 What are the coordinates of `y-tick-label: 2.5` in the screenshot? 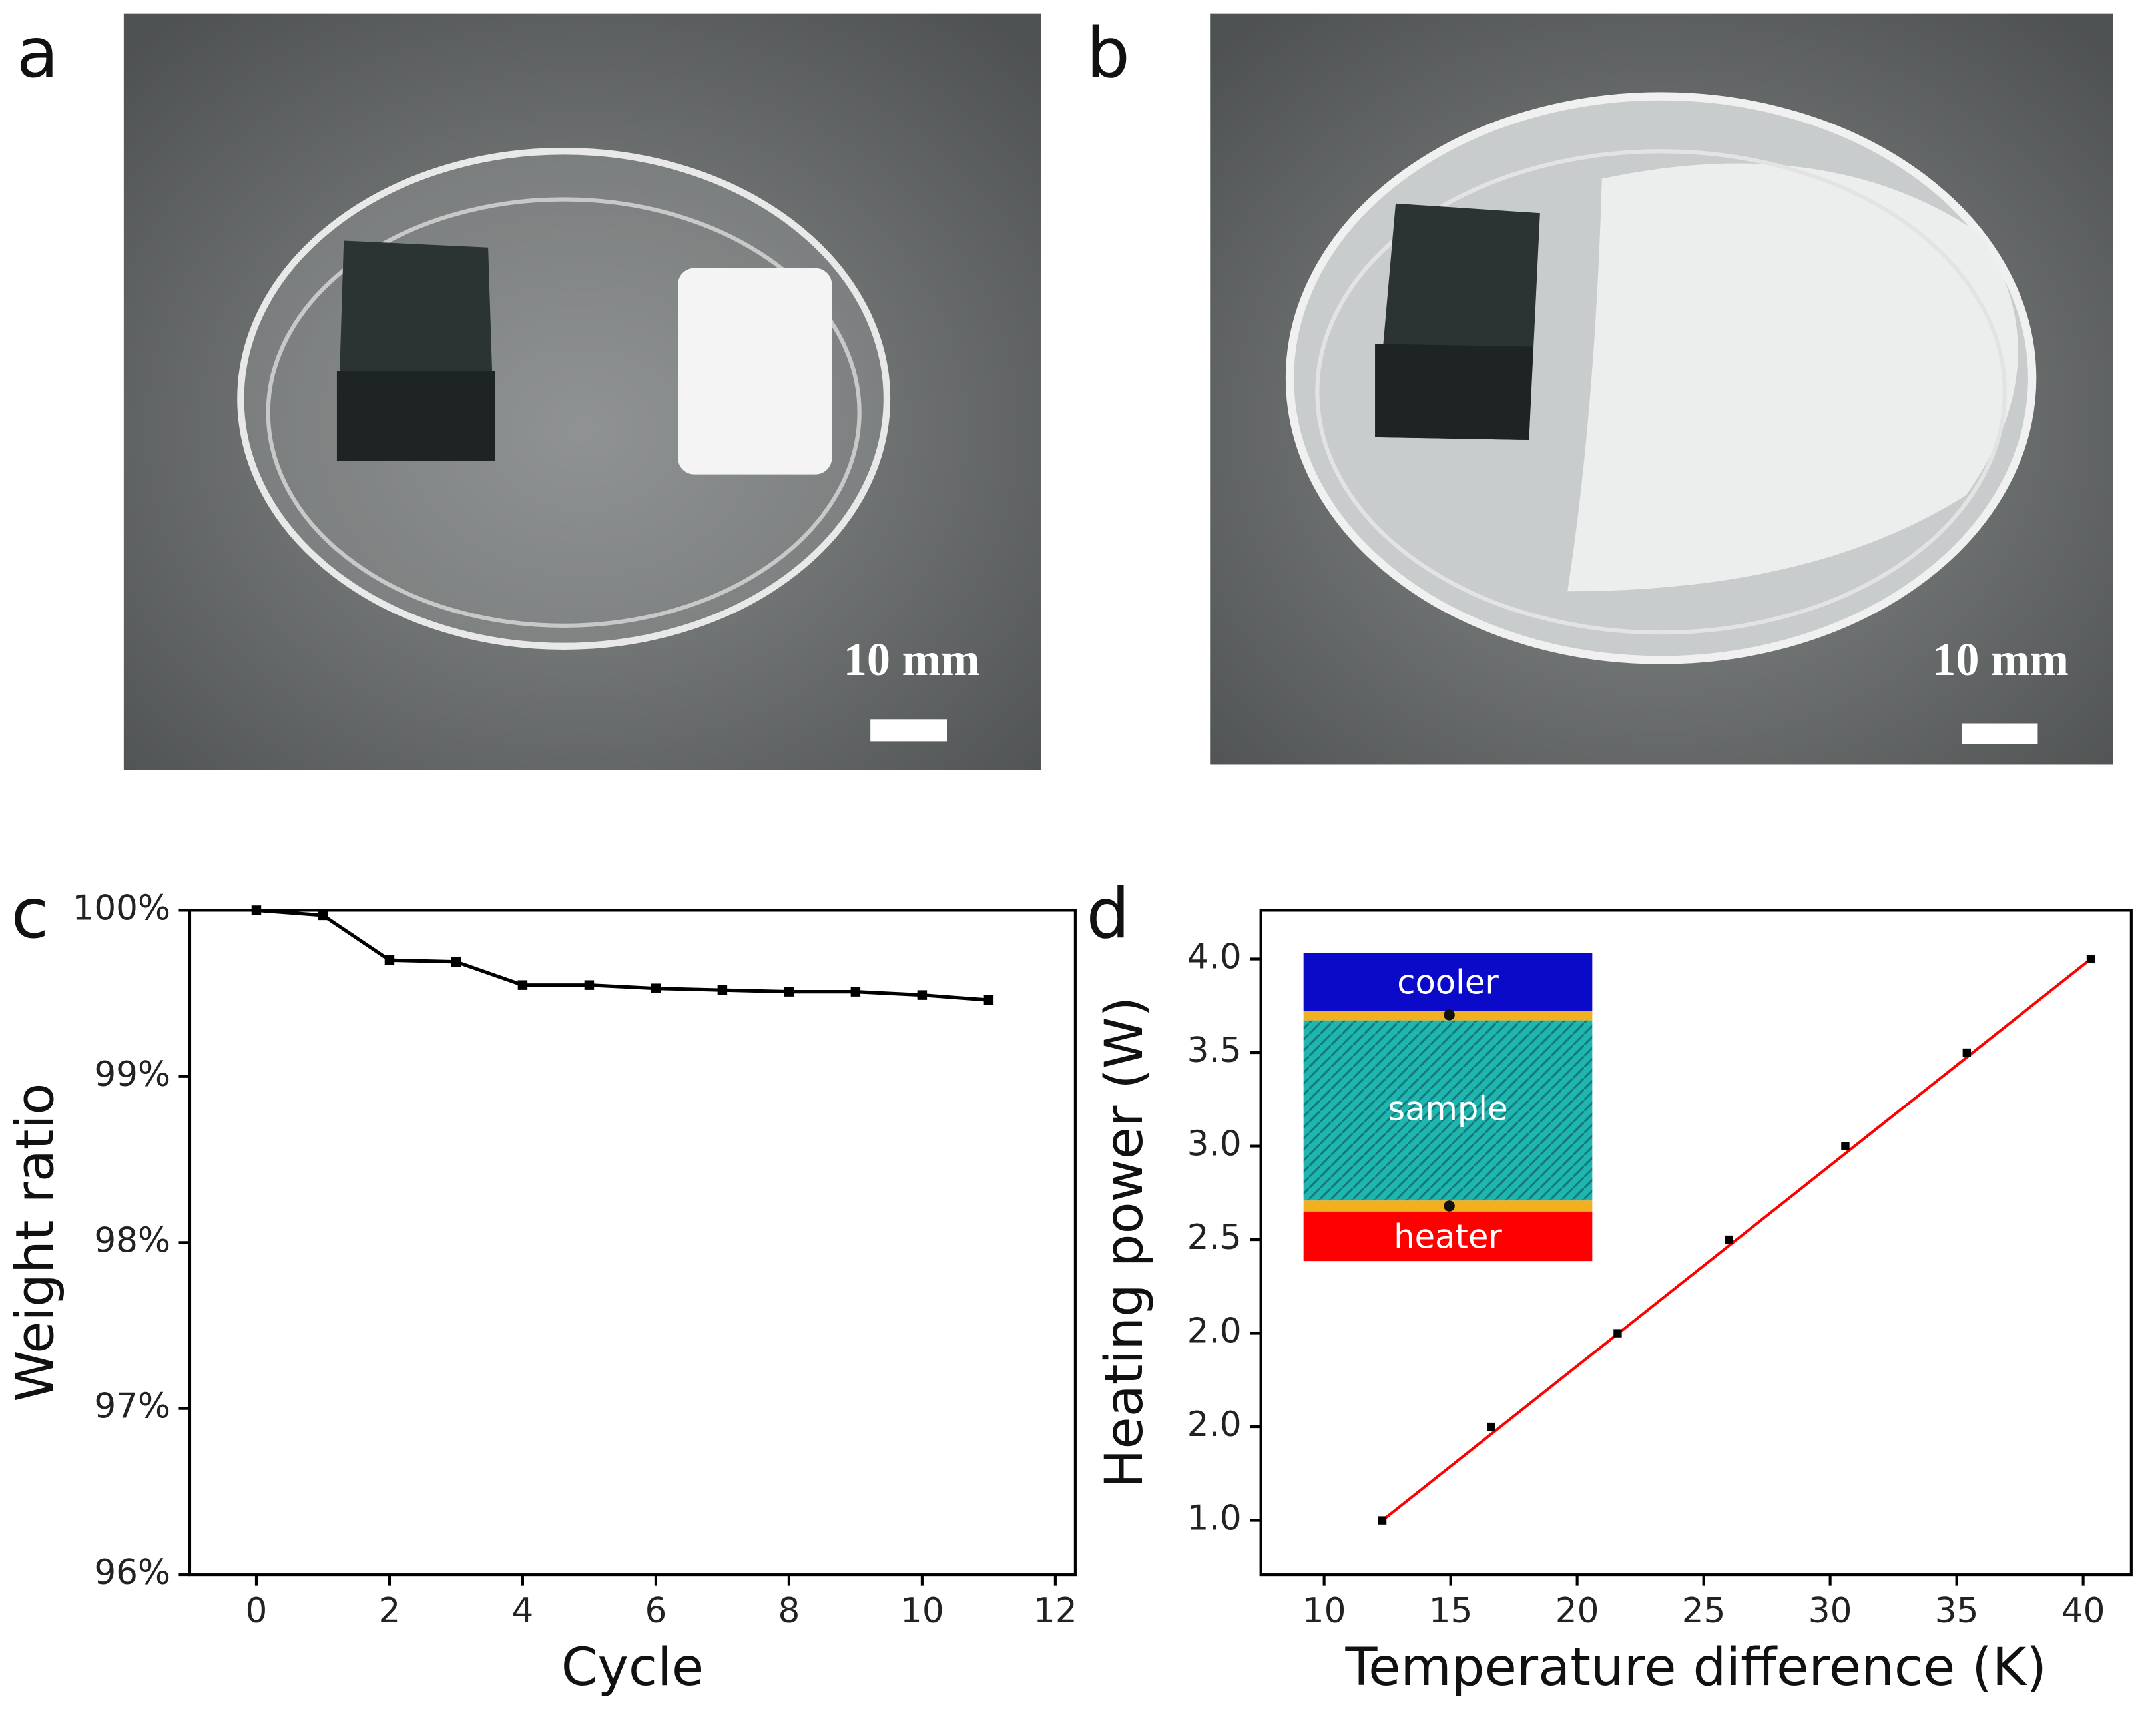 It's located at (1214, 1238).